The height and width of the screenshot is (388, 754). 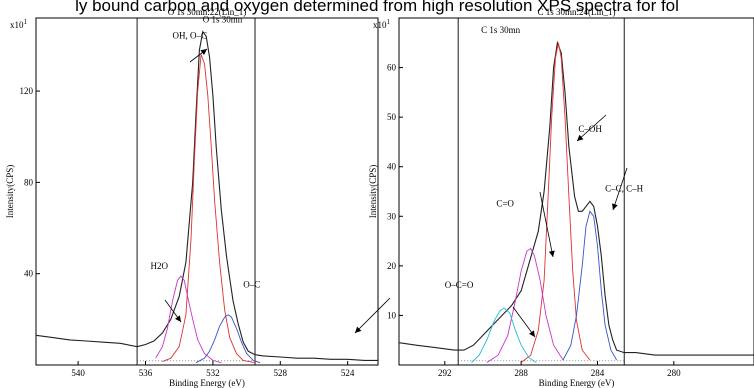 I want to click on peak-label: H2O, so click(x=160, y=266).